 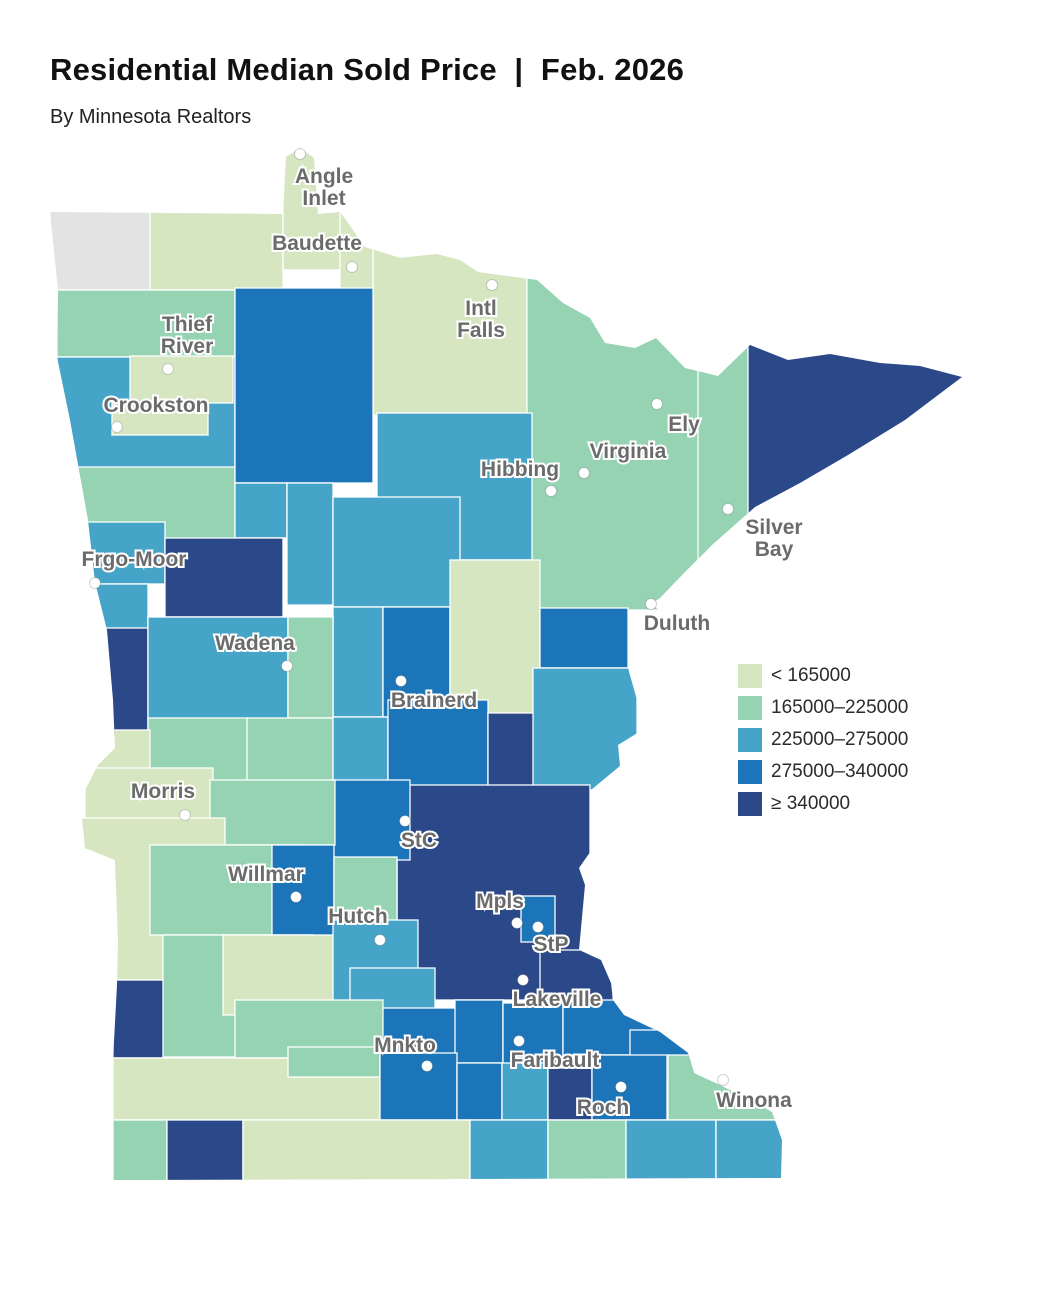 I want to click on city-label: Hutch, so click(x=358, y=916).